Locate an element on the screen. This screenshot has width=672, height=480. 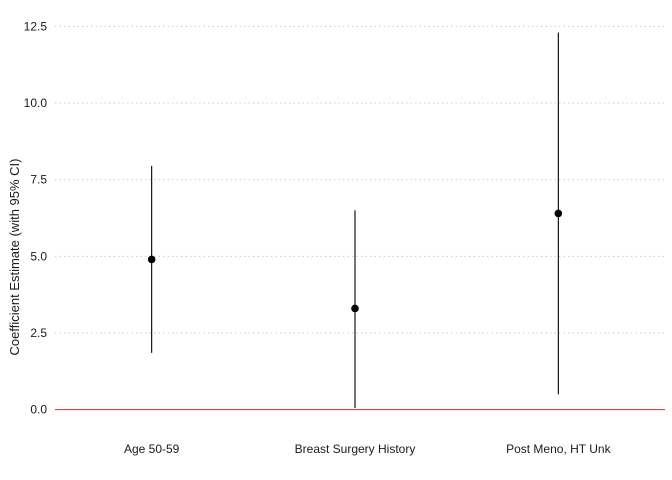
y-tick-label: 5.0 is located at coordinates (38, 256).